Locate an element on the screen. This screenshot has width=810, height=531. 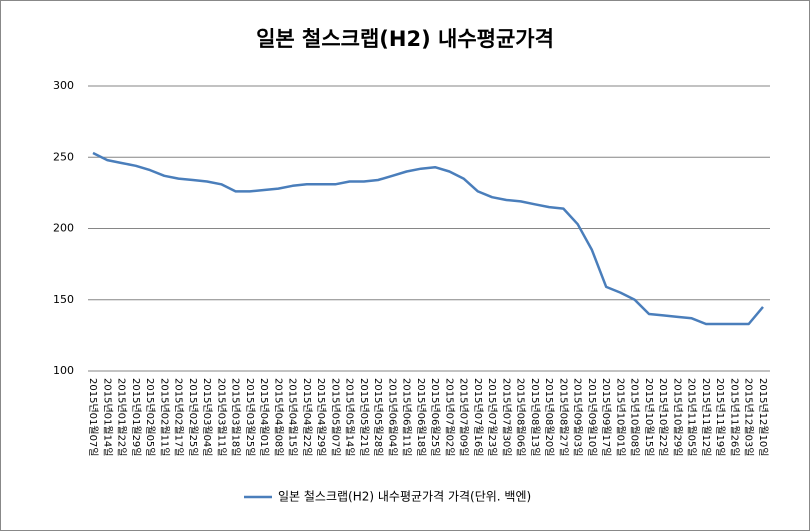
x-tick-label: 2015년09월10일 is located at coordinates (592, 417).